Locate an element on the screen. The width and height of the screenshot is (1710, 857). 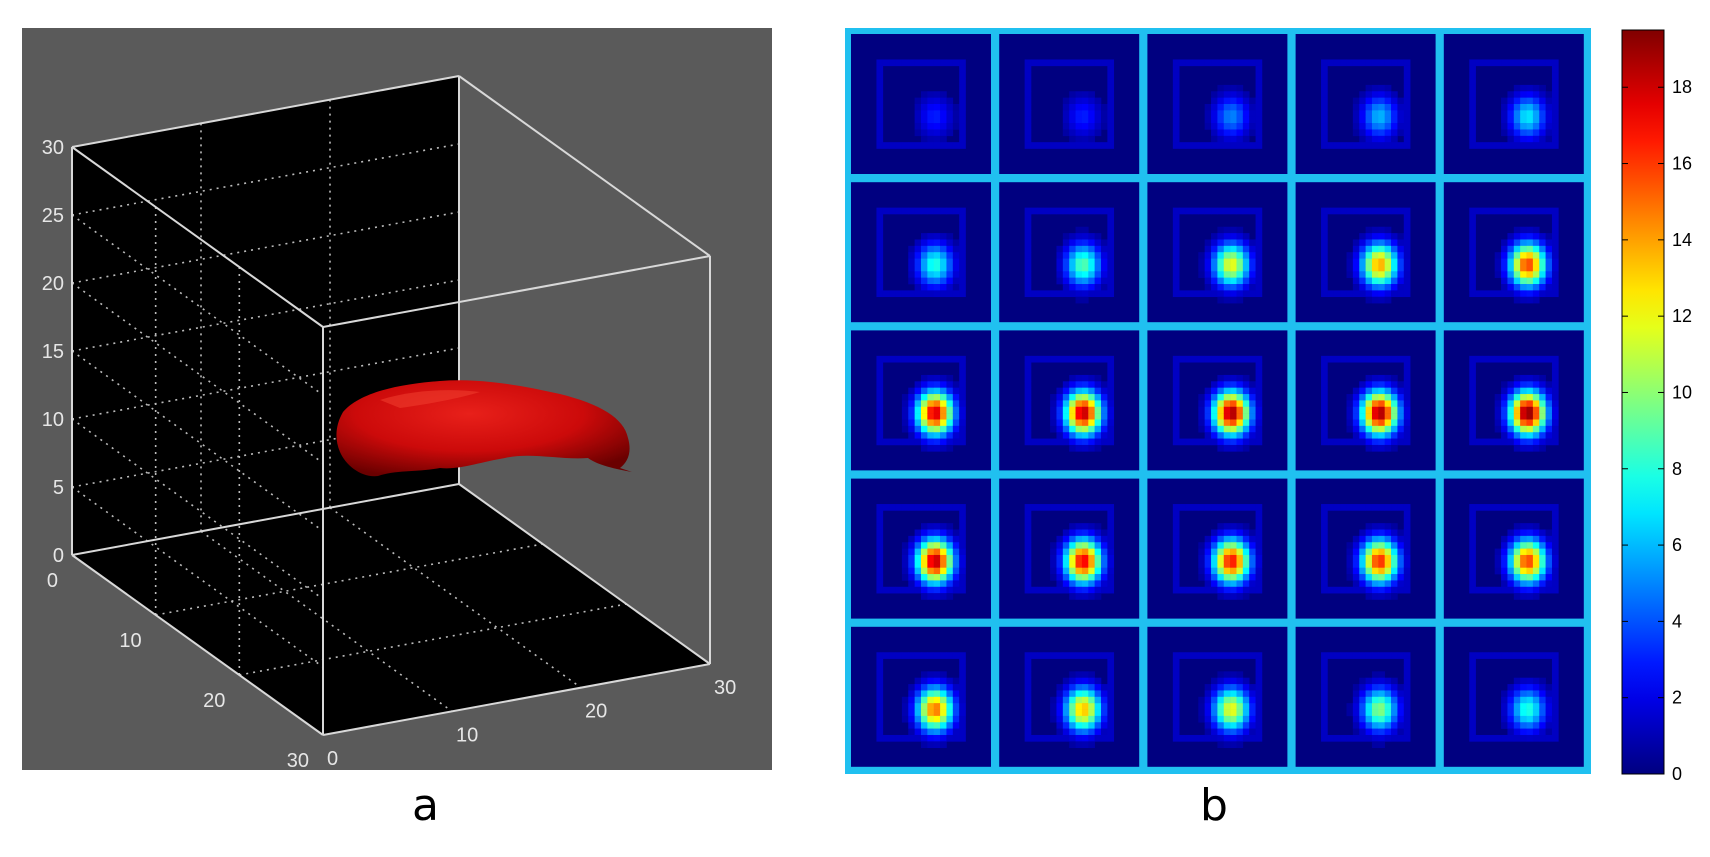
colorbar-tick-label: 16 is located at coordinates (1682, 164).